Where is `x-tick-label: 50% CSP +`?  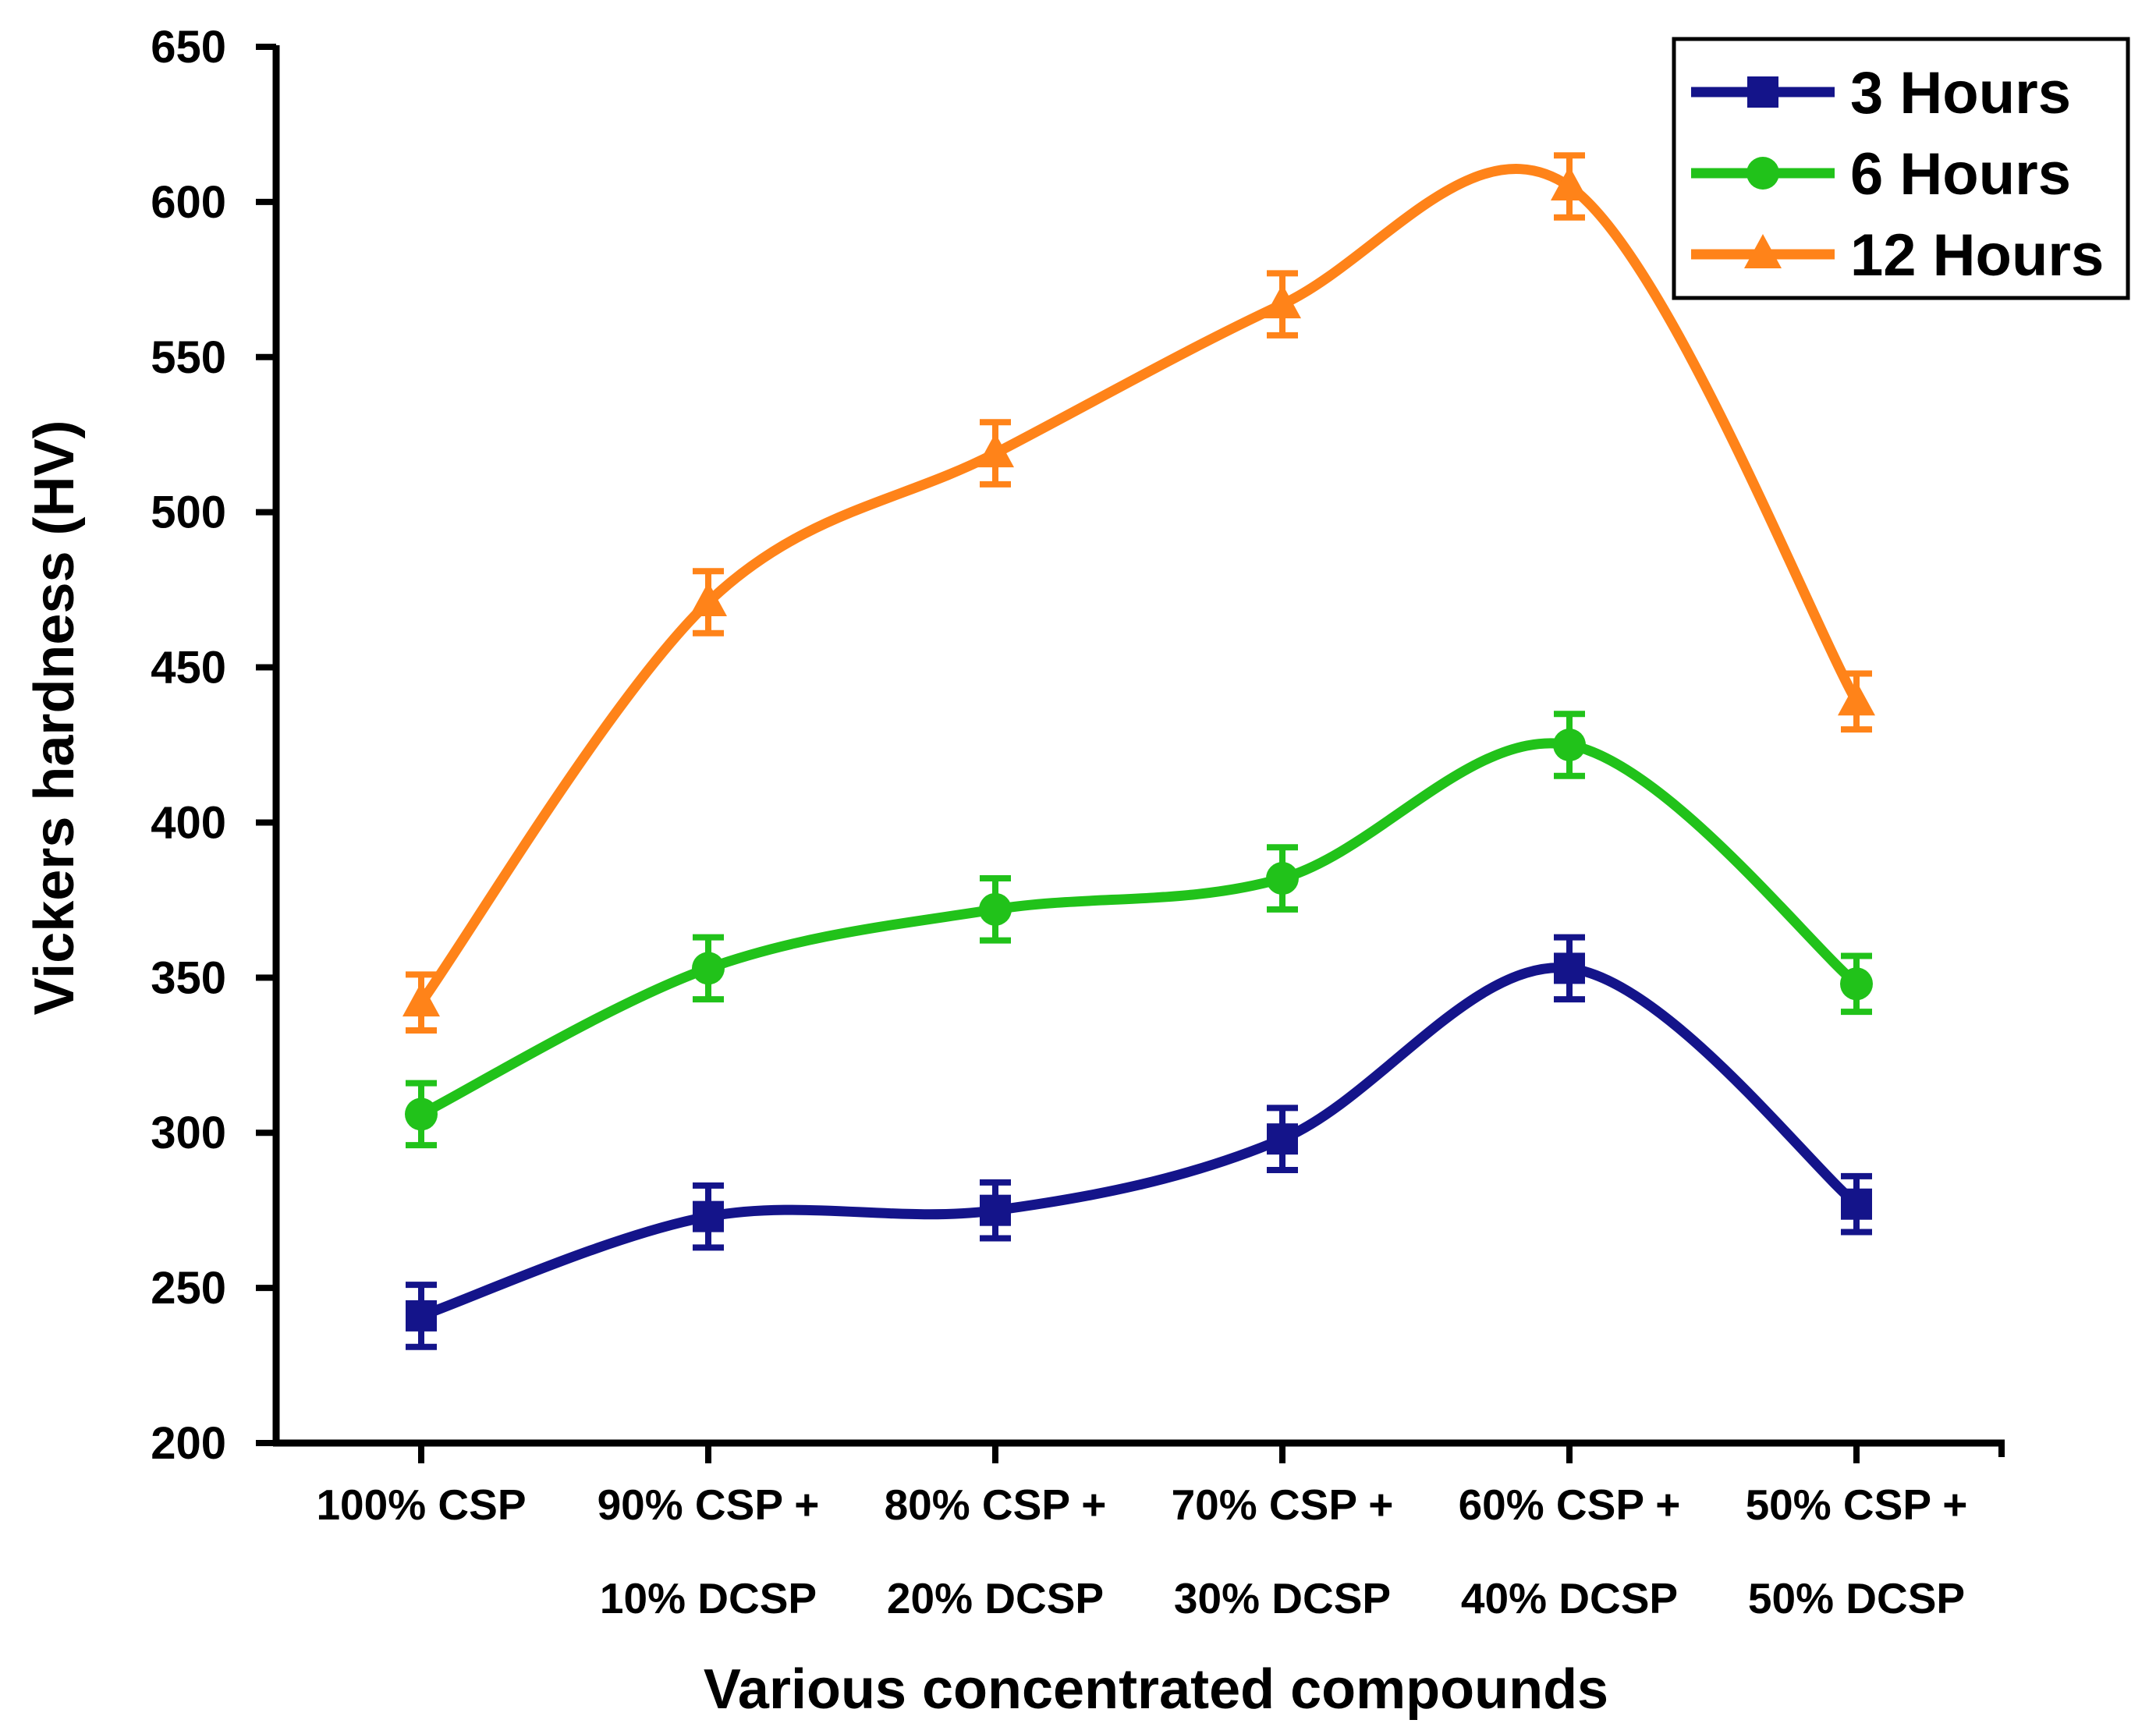
x-tick-label: 50% CSP + is located at coordinates (1857, 1504).